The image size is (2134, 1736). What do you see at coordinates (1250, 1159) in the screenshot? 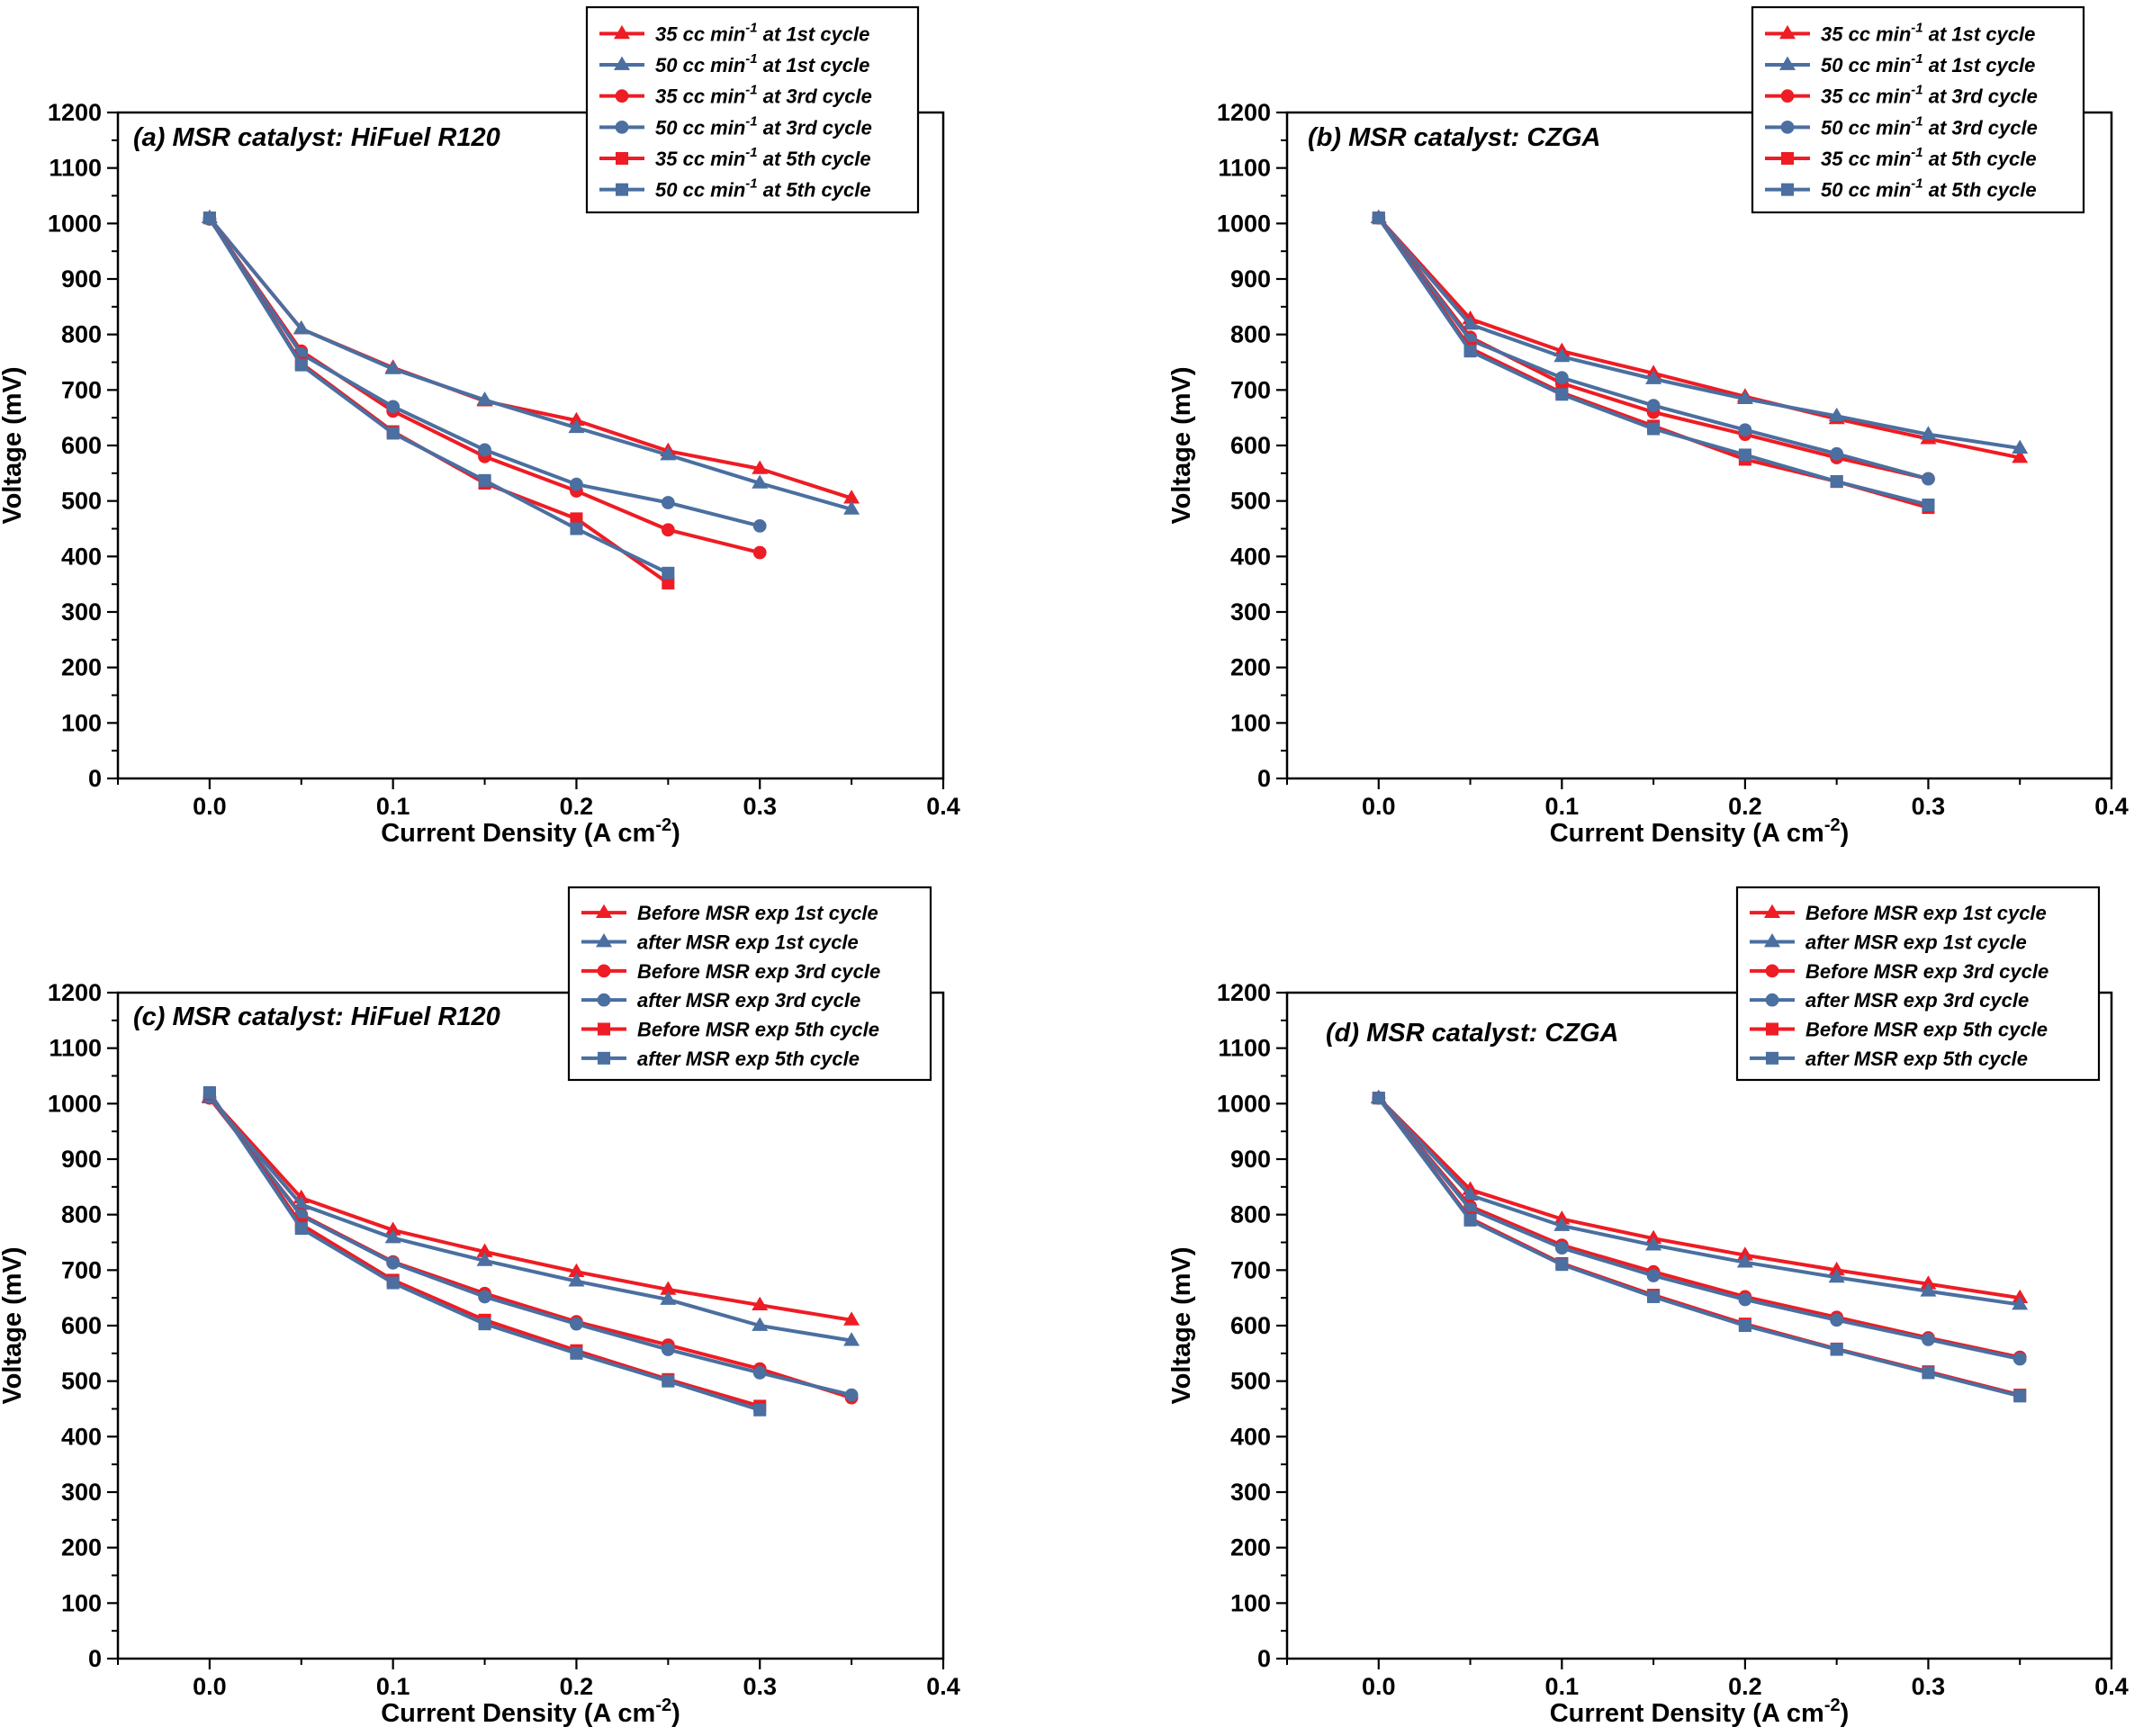
I see `y-tick-label: 900` at bounding box center [1250, 1159].